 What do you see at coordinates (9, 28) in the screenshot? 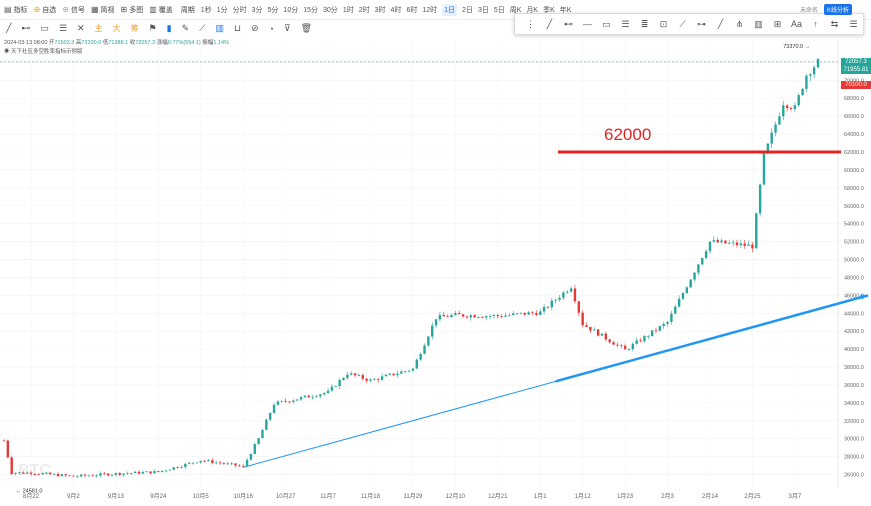
I see `pencil-icon: ╱` at bounding box center [9, 28].